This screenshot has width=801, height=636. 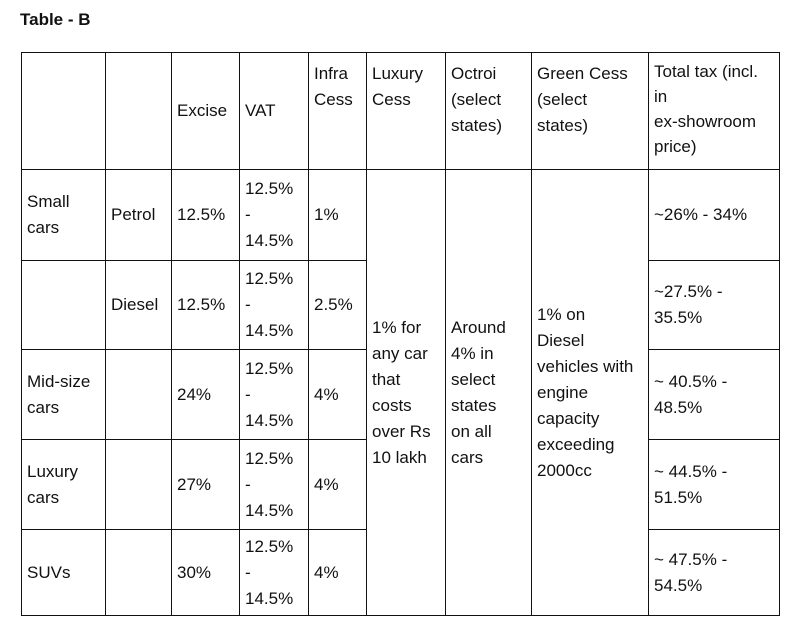 I want to click on row-category: Small cars, so click(x=63, y=215).